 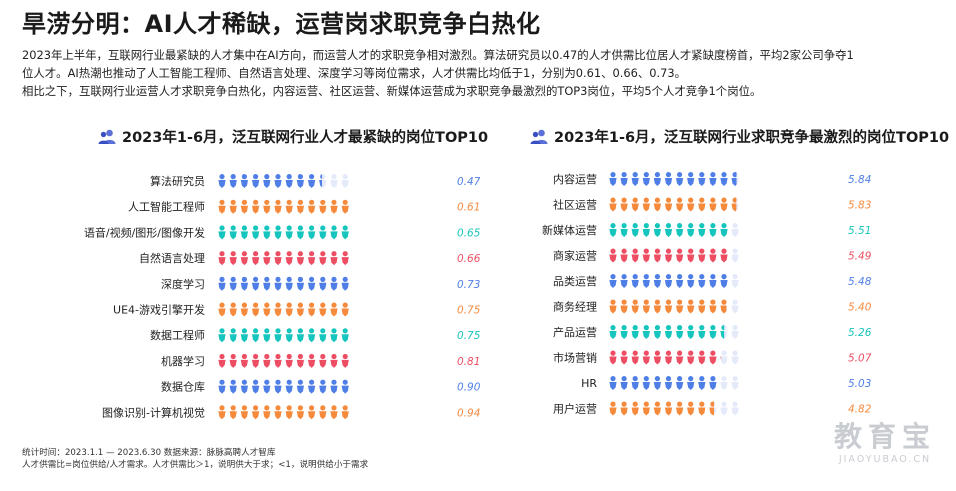 What do you see at coordinates (539, 136) in the screenshot?
I see `users-icon` at bounding box center [539, 136].